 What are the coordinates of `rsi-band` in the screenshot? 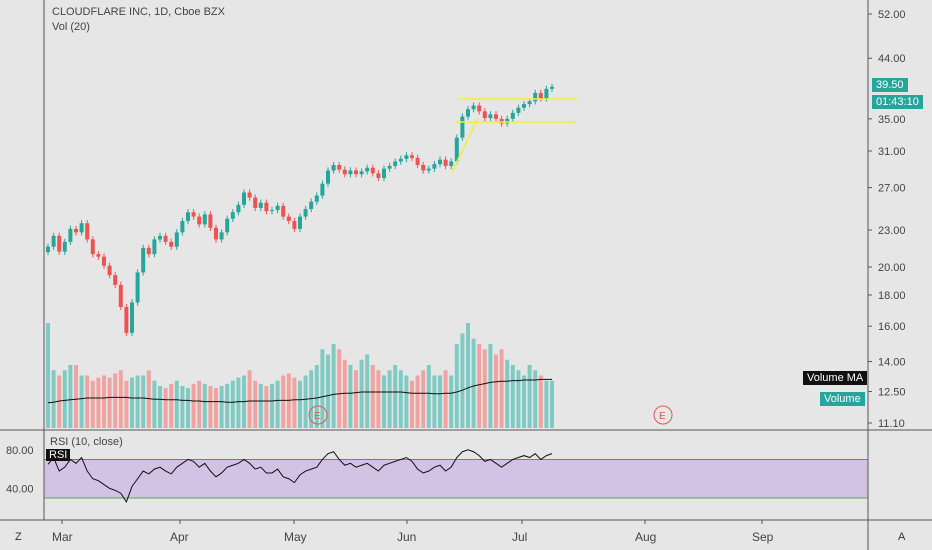 It's located at (456, 479).